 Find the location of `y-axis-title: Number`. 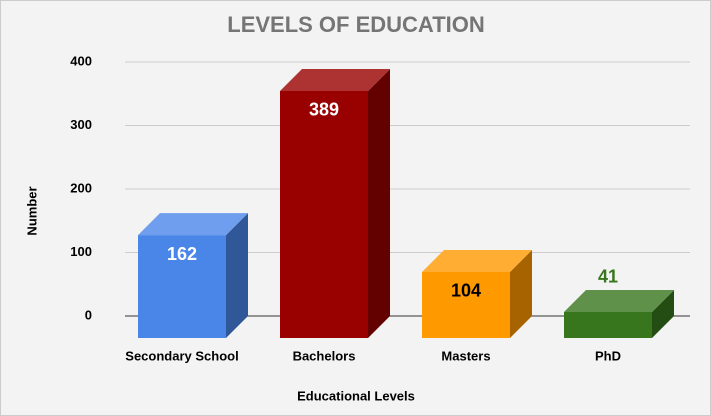

y-axis-title: Number is located at coordinates (31, 210).